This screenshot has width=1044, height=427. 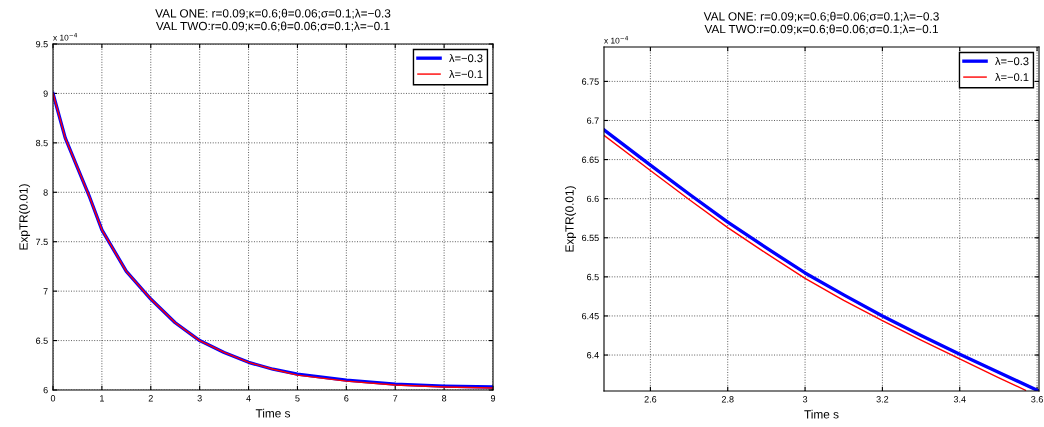 What do you see at coordinates (297, 398) in the screenshot?
I see `x-tick-label: 5` at bounding box center [297, 398].